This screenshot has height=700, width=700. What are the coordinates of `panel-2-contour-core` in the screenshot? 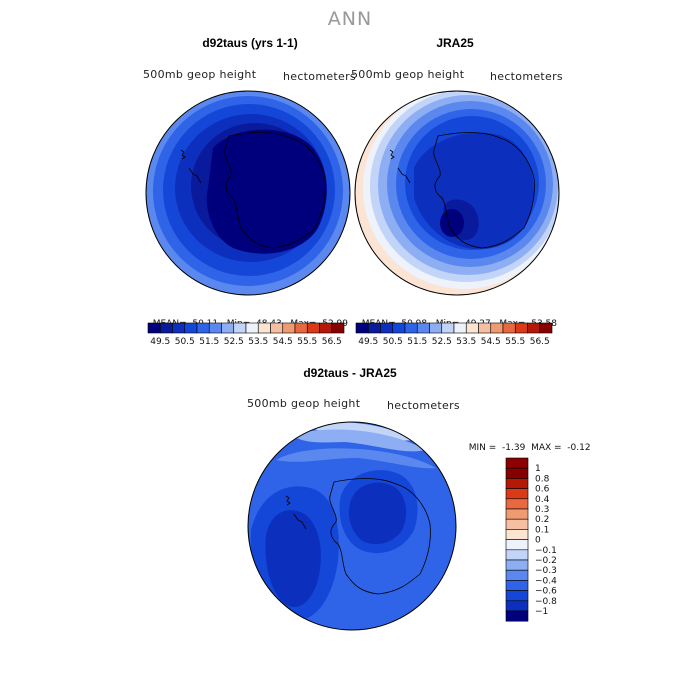 It's located at (452, 223).